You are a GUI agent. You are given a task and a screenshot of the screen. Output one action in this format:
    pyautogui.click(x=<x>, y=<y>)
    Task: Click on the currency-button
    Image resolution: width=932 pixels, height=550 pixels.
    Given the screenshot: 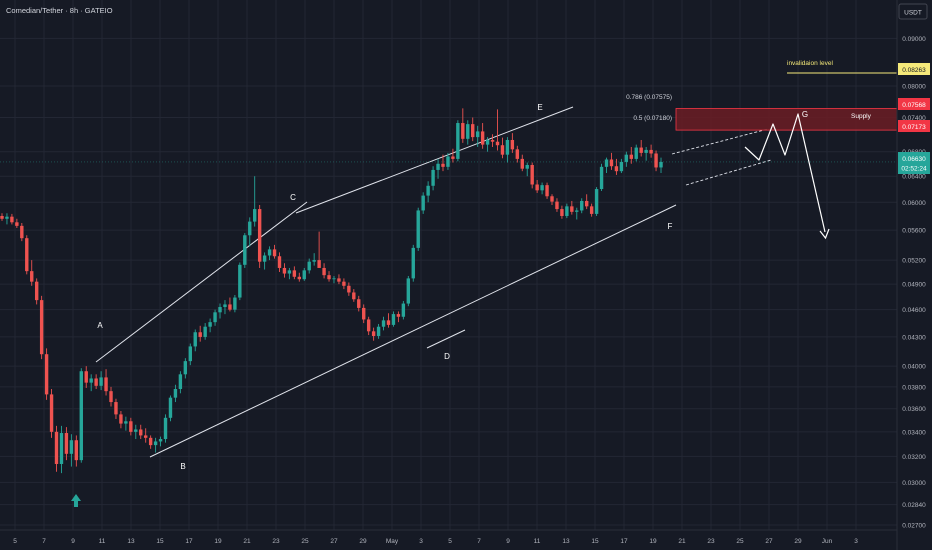 What is the action you would take?
    pyautogui.click(x=913, y=11)
    